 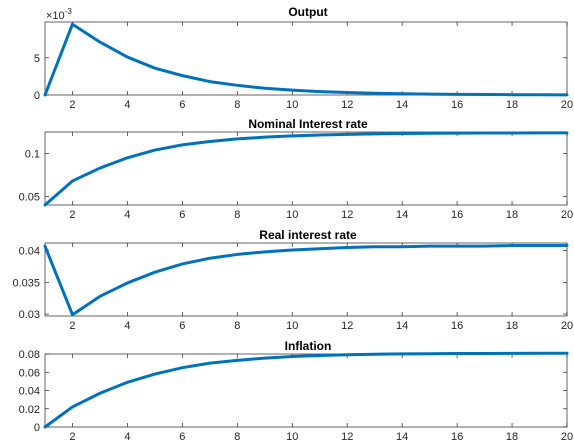 I want to click on panel-title: Nominal Interest rate, so click(x=308, y=124).